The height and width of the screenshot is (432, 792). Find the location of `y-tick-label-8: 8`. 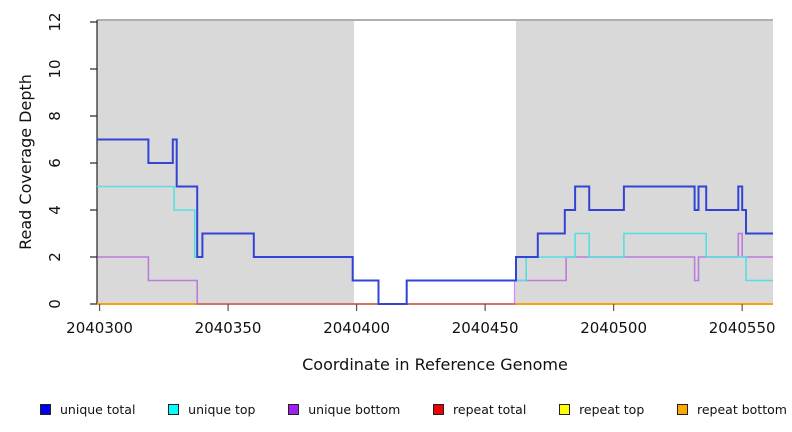

y-tick-label-8: 8 is located at coordinates (55, 116).